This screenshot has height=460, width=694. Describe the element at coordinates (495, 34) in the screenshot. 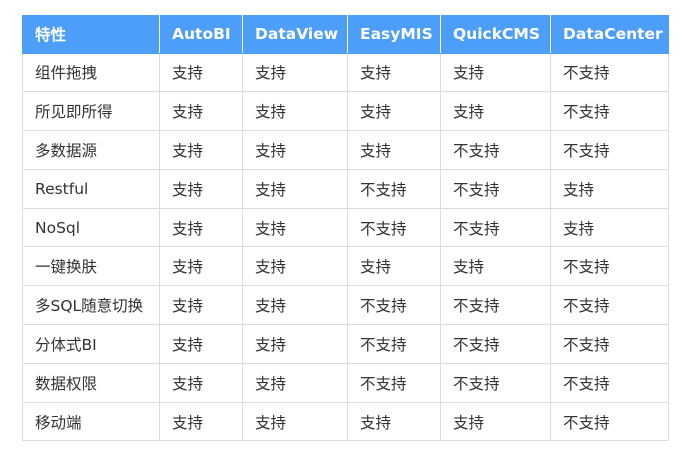

I see `header-cell-quickcms: QuickCMS` at that location.